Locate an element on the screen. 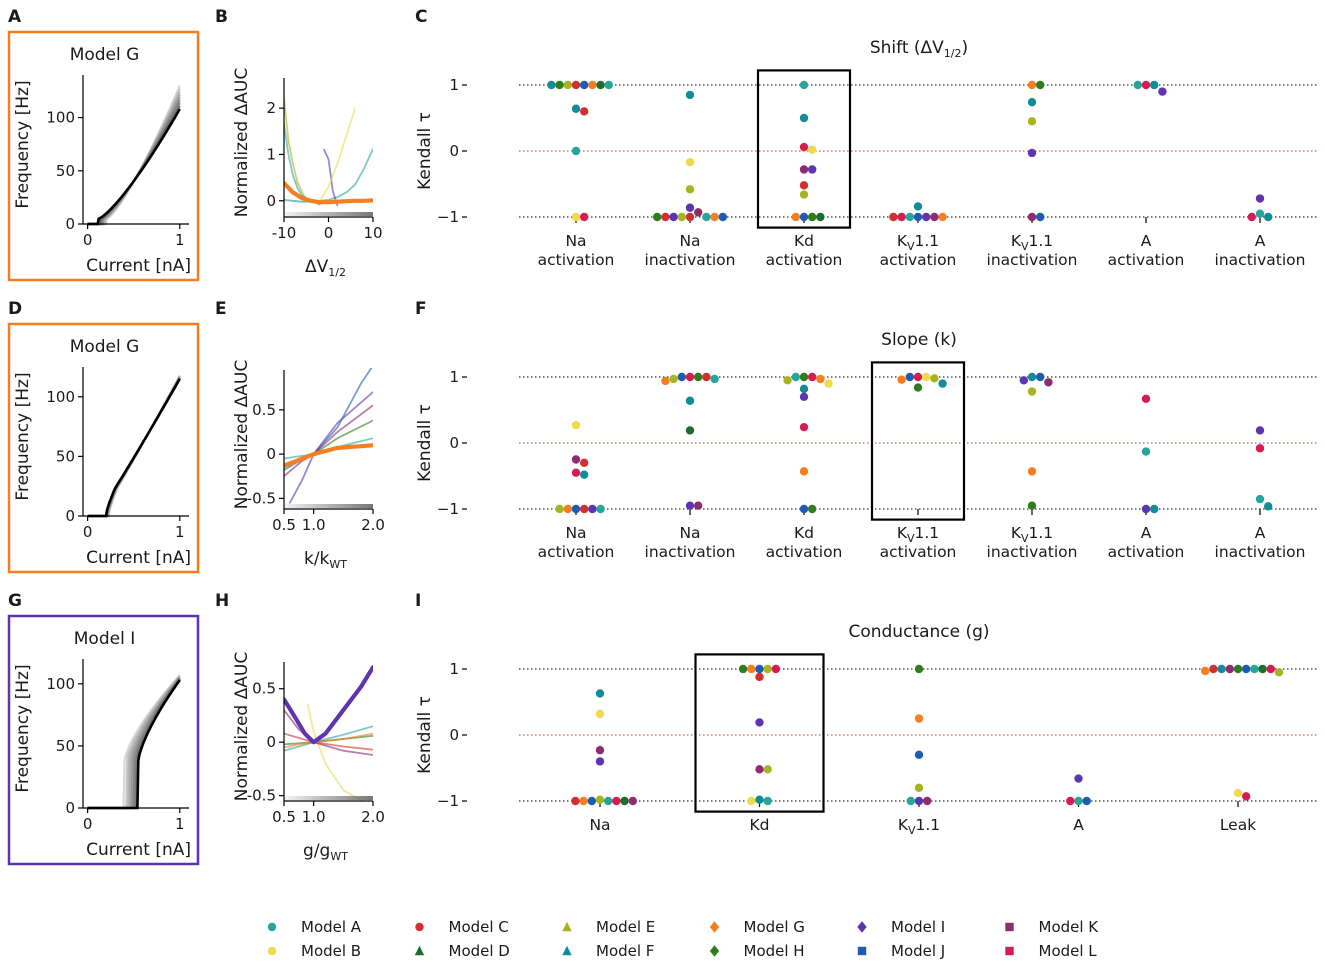 This screenshot has width=1325, height=966. legend-label: Model I is located at coordinates (918, 927).